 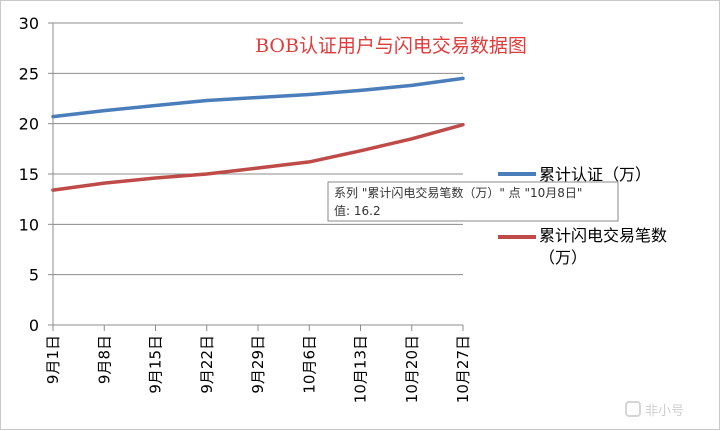 What do you see at coordinates (361, 369) in the screenshot?
I see `x-tick-label: 10月13日` at bounding box center [361, 369].